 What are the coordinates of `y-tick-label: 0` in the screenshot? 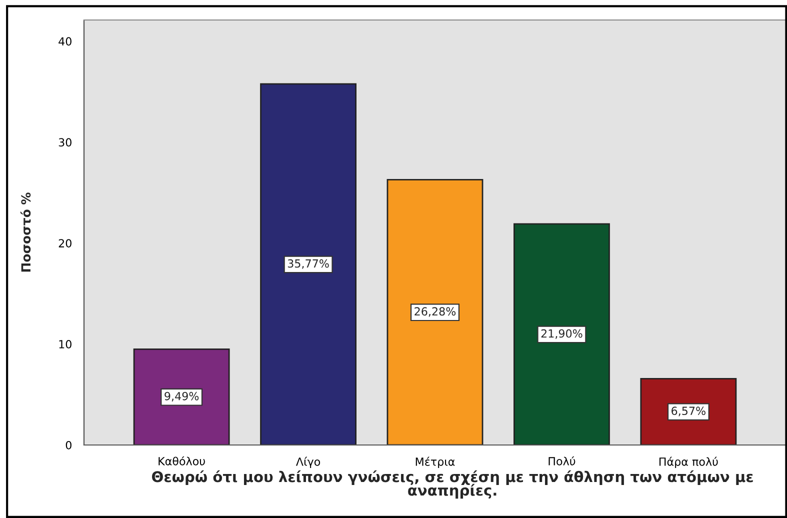 It's located at (69, 445).